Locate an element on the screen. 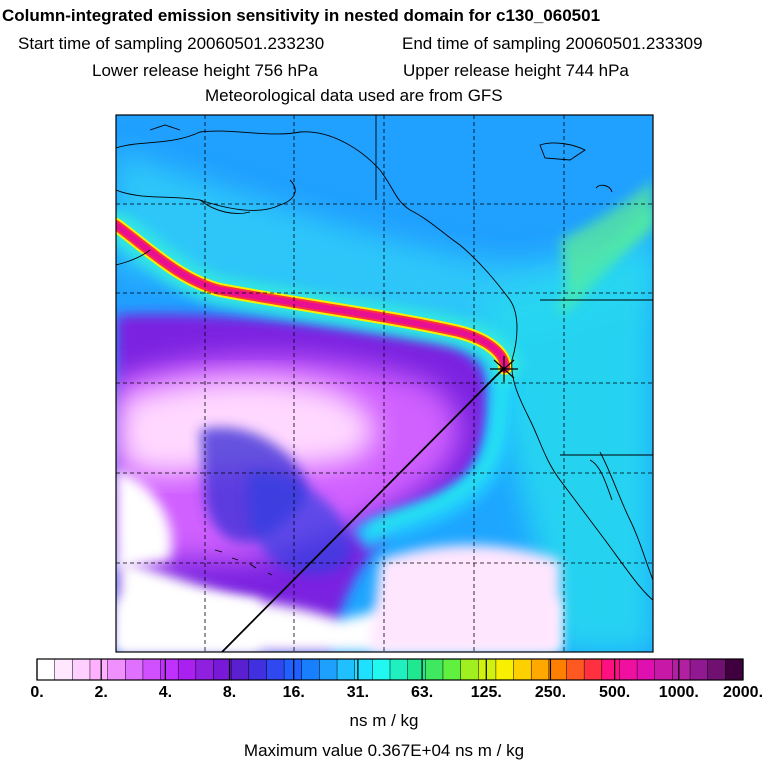 The height and width of the screenshot is (768, 768). colorbar-tick-label: 250. is located at coordinates (550, 692).